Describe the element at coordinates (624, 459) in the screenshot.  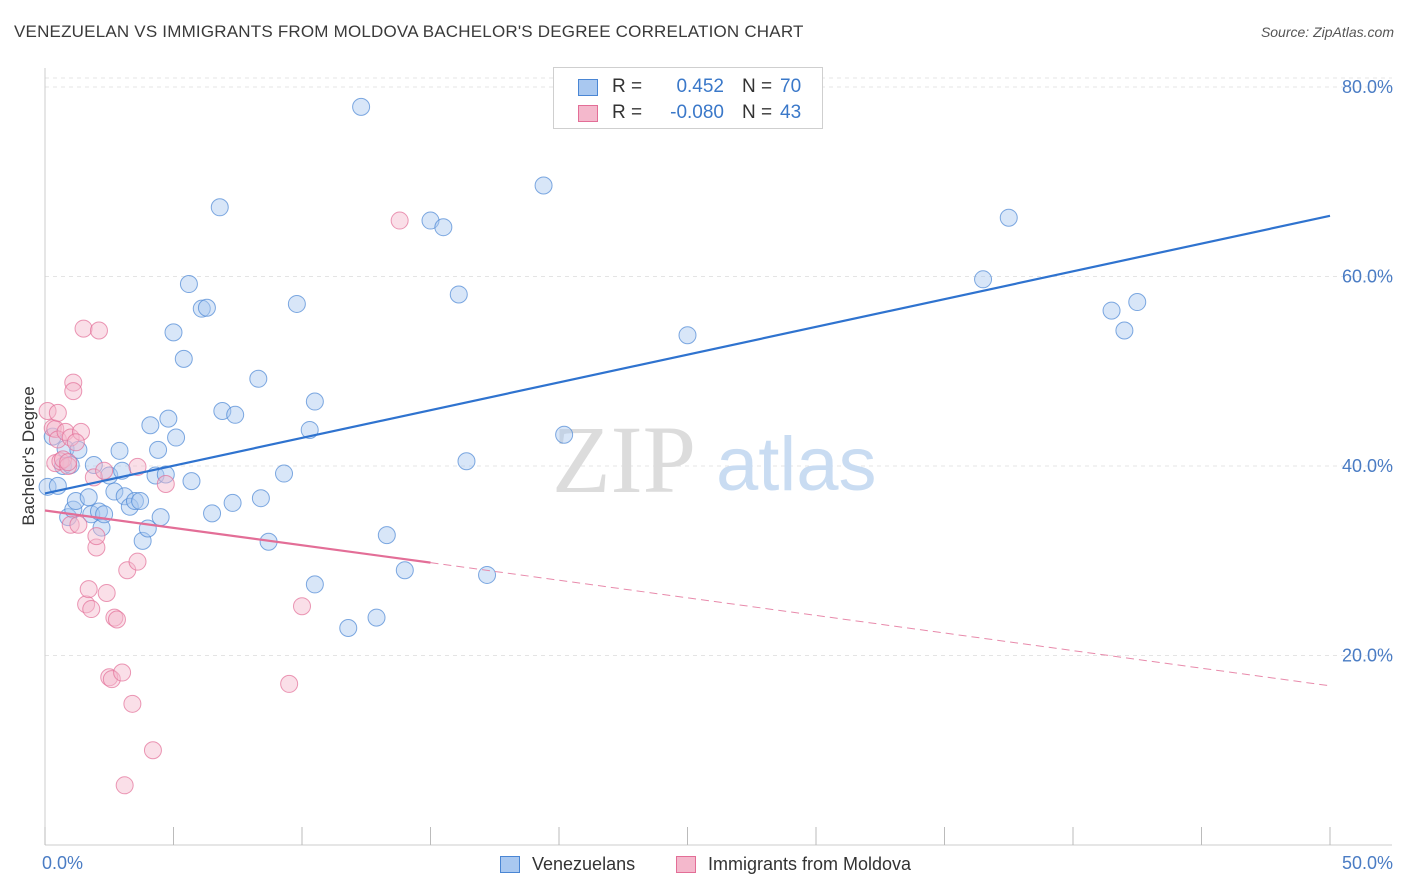
I see `watermark-zip: ZIP` at that location.